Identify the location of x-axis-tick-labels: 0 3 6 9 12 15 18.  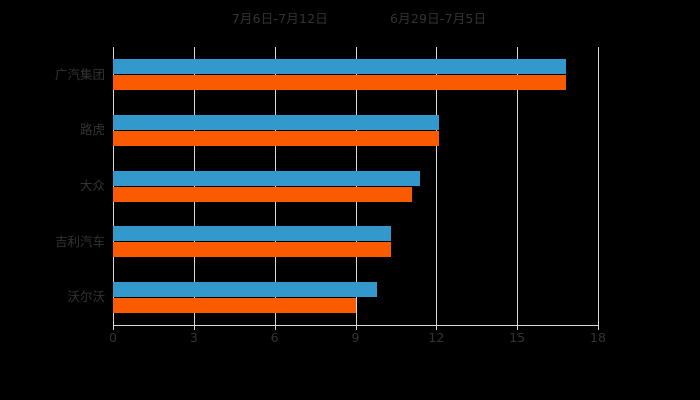
(357, 340).